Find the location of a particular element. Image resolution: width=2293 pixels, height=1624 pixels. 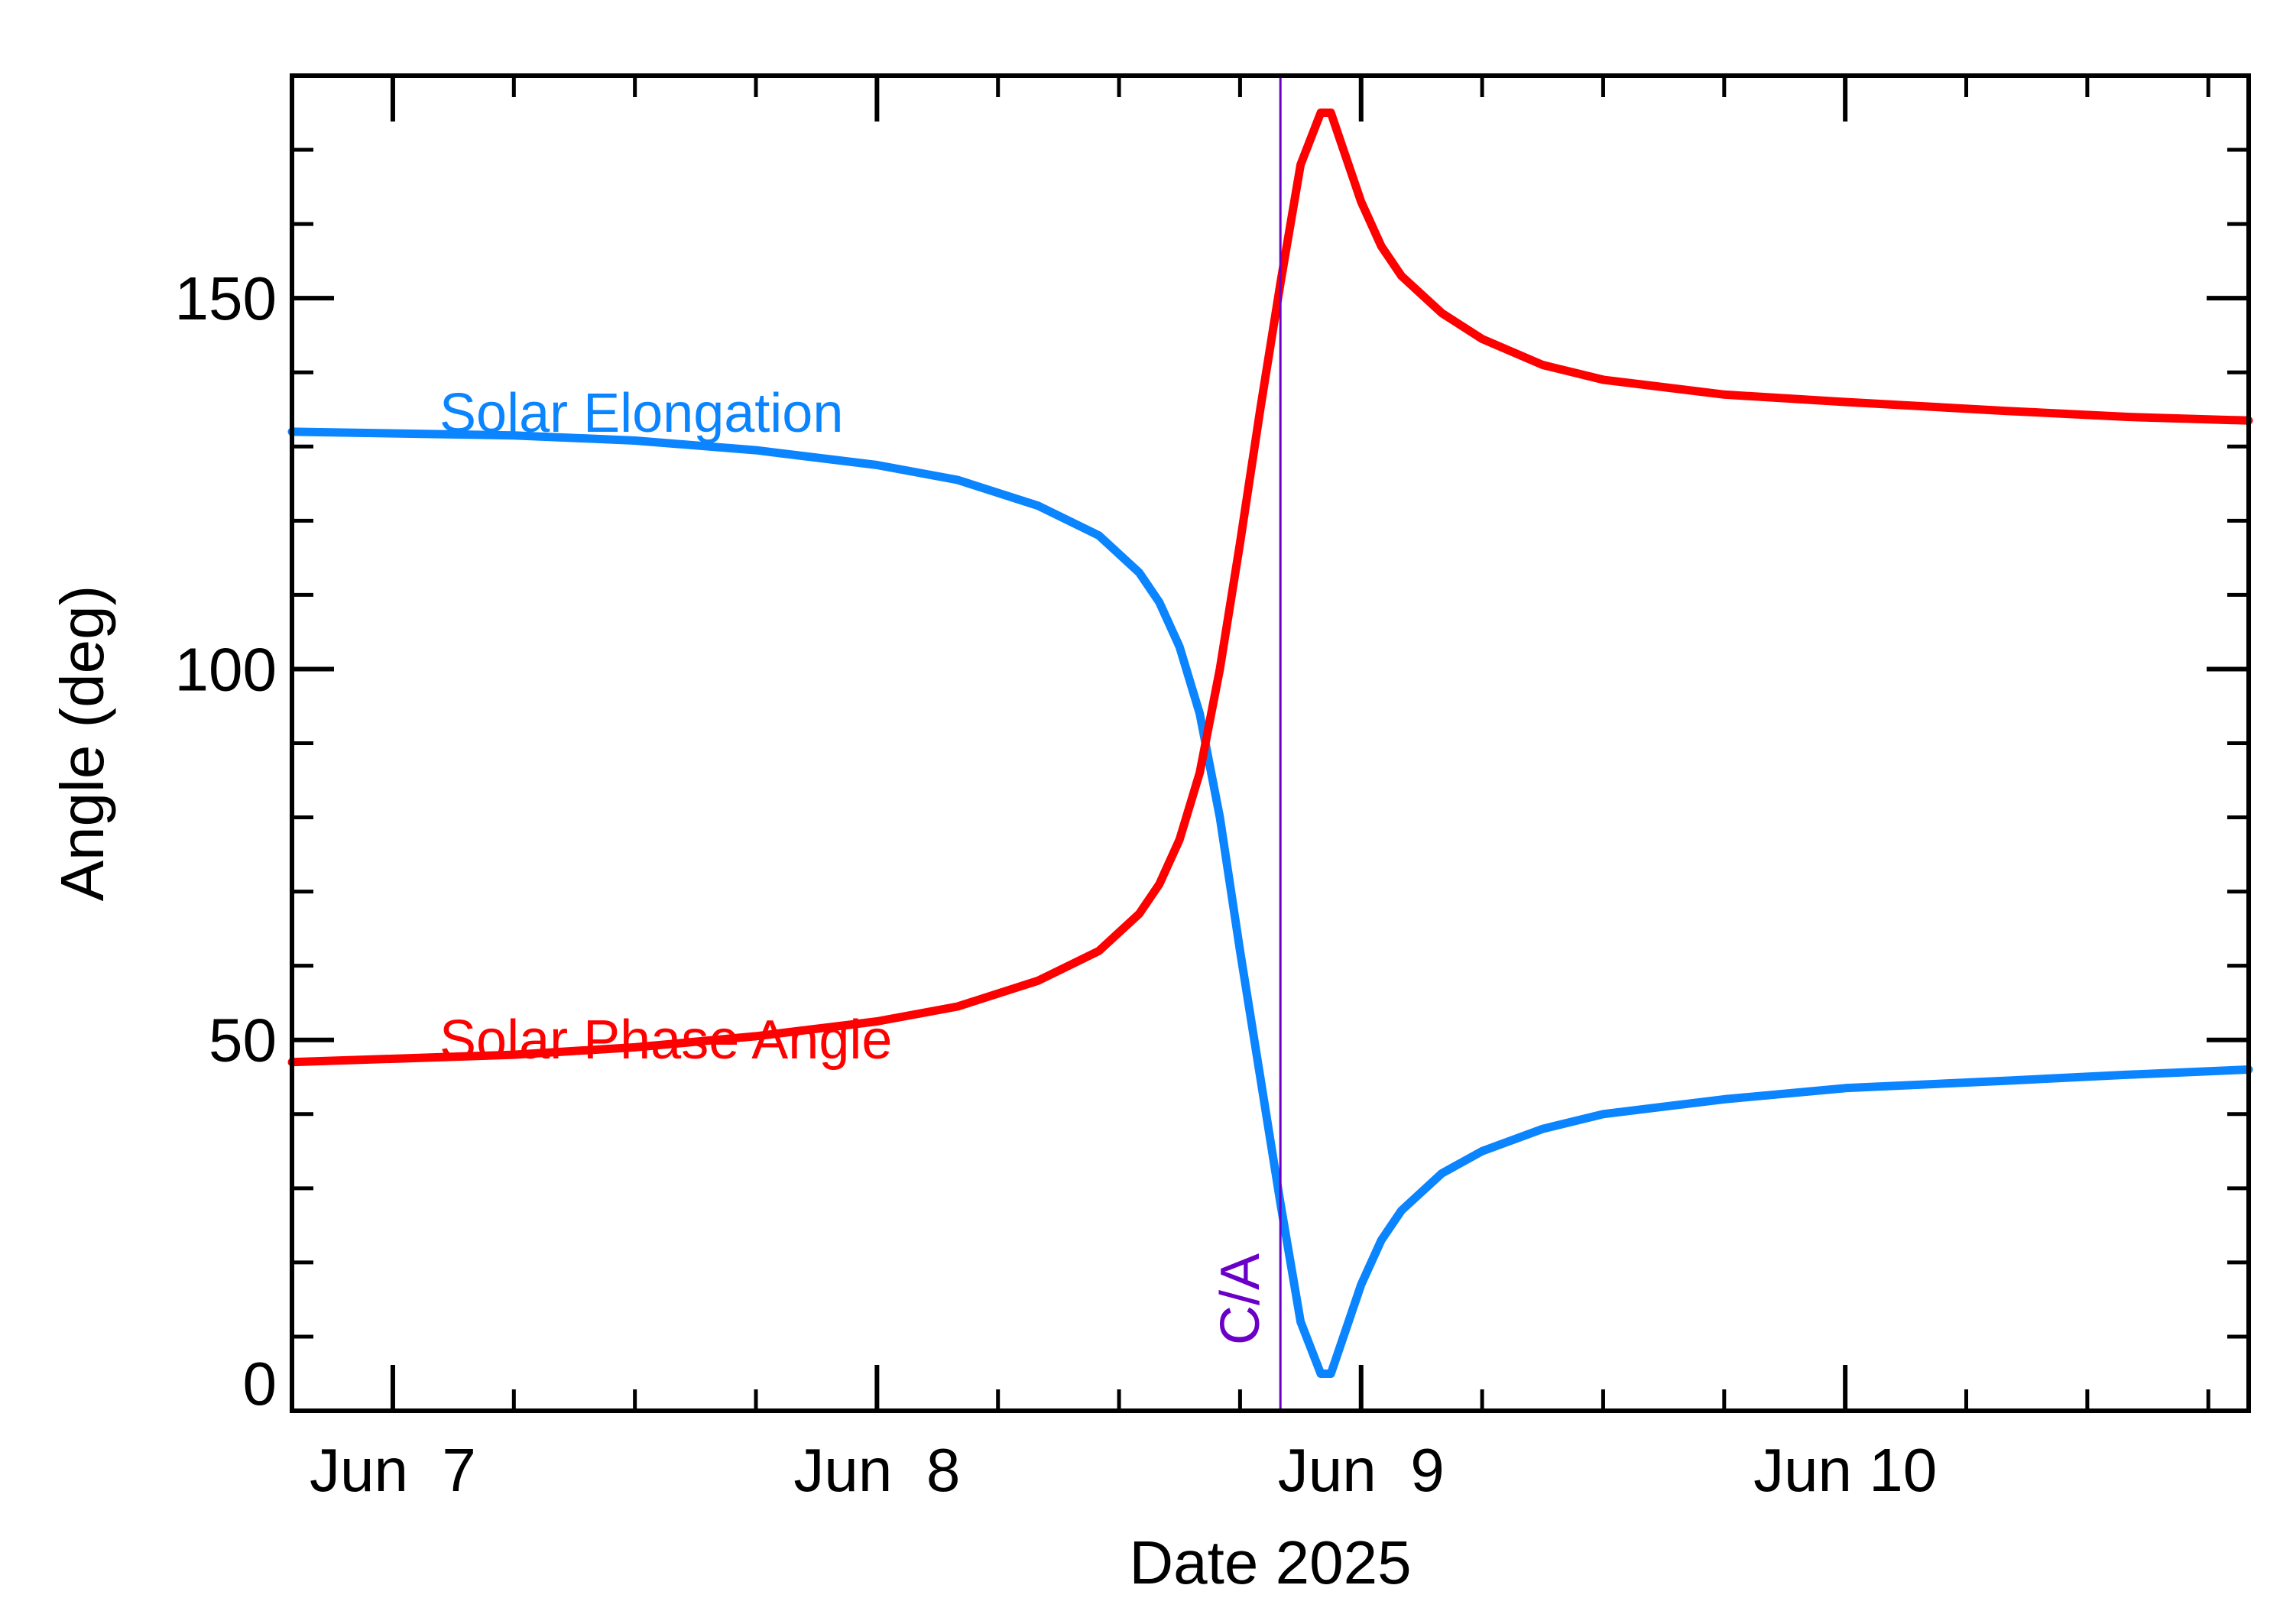

x-tick-label: Jun 7 is located at coordinates (393, 1470).